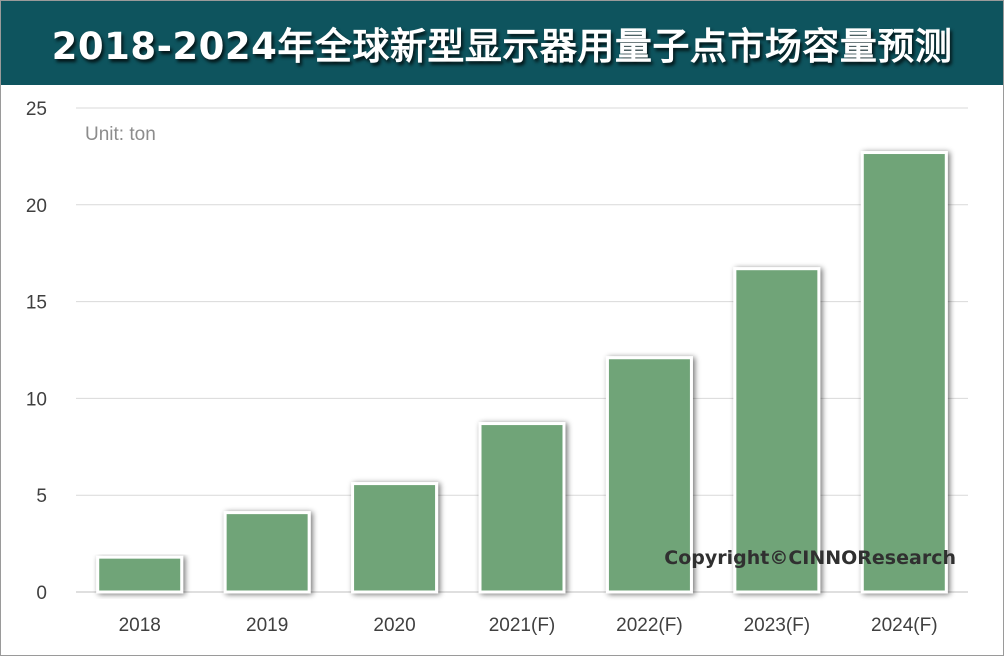  I want to click on y-tick-label: 20, so click(36, 206).